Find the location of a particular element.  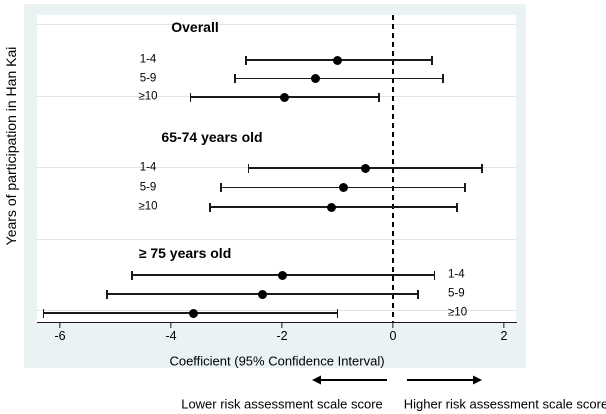

higher-direction-arrow-icon is located at coordinates (444, 380).